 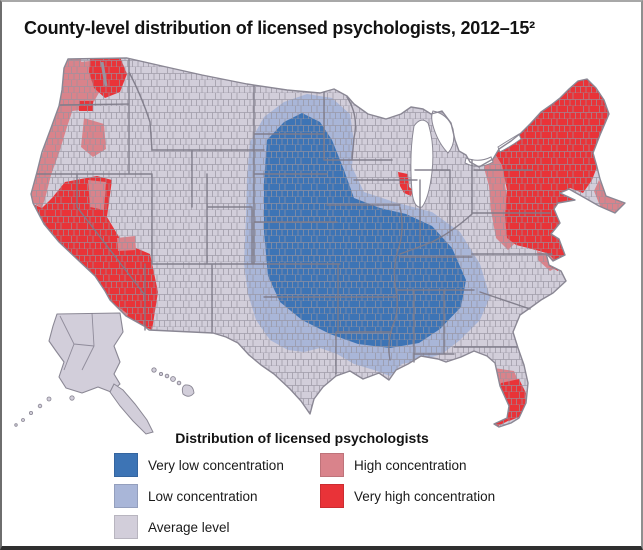 I want to click on legend-swatch-low, so click(x=126, y=496).